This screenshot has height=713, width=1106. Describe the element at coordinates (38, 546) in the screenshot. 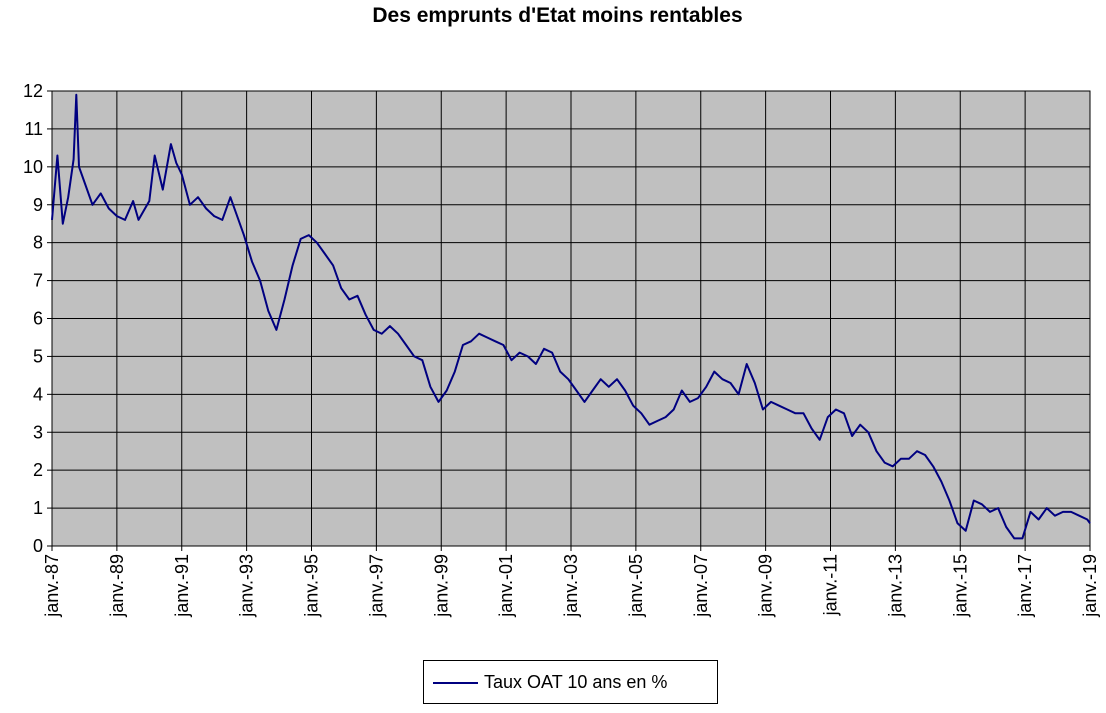

I see `y-tick-label: 0` at that location.